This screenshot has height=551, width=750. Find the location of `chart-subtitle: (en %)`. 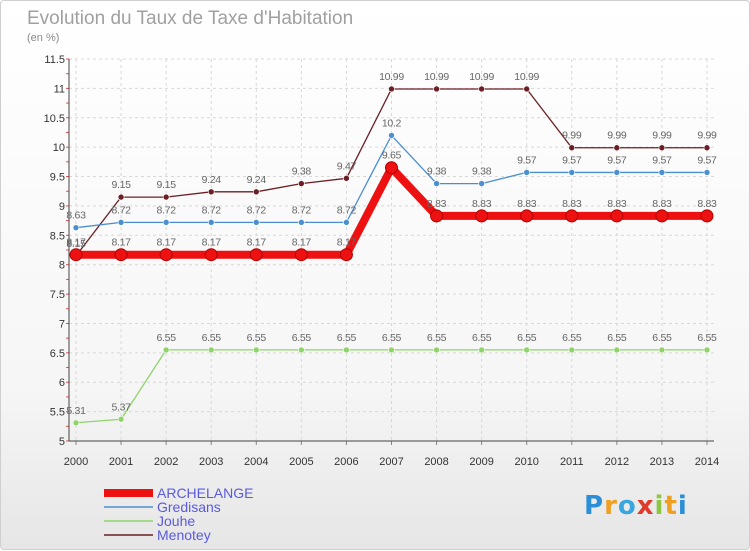

chart-subtitle: (en %) is located at coordinates (43, 38).